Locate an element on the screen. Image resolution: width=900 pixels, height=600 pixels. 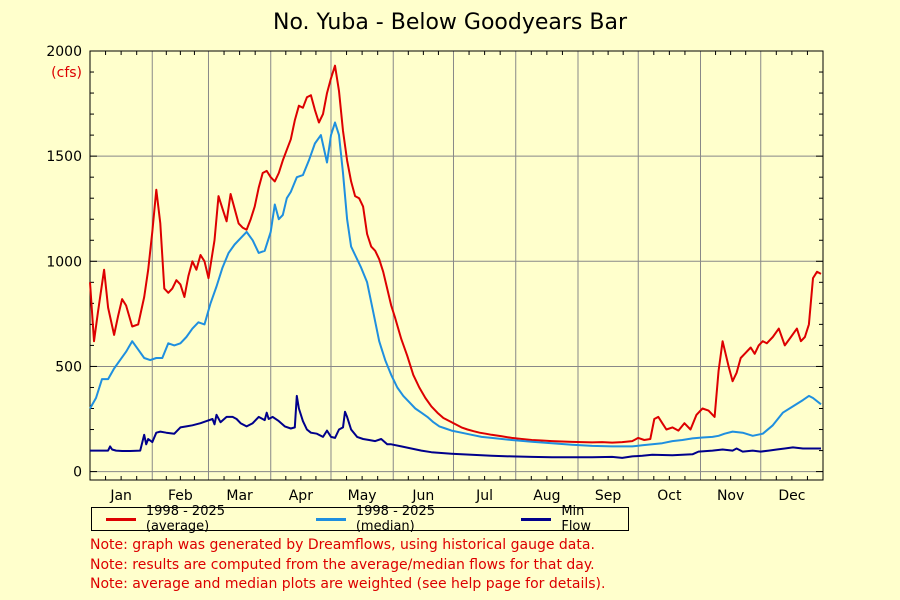
y-tick-label: 1500 is located at coordinates (64, 157).